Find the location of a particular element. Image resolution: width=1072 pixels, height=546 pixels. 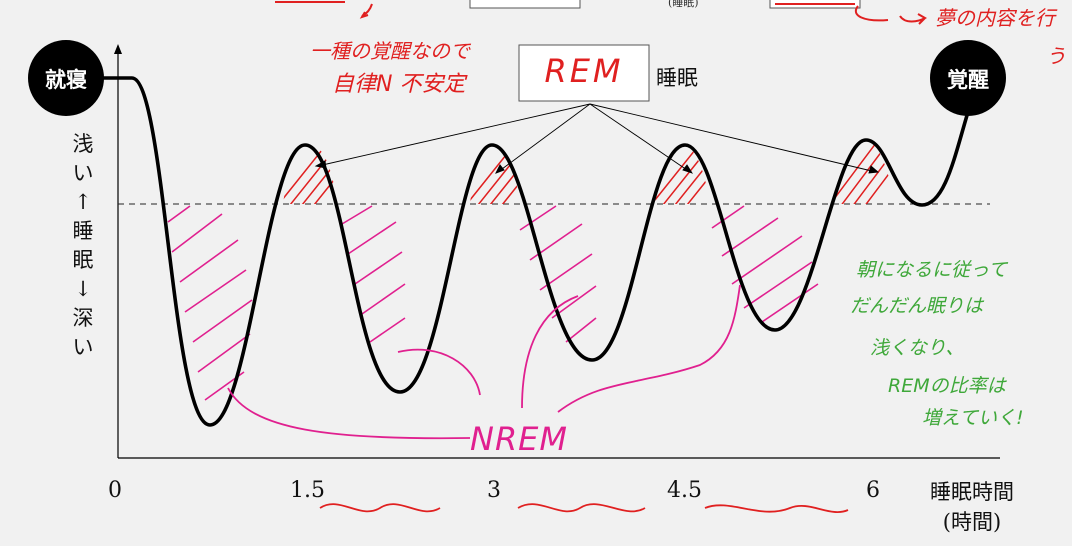

top-right-red-note-cont: う is located at coordinates (1056, 56).